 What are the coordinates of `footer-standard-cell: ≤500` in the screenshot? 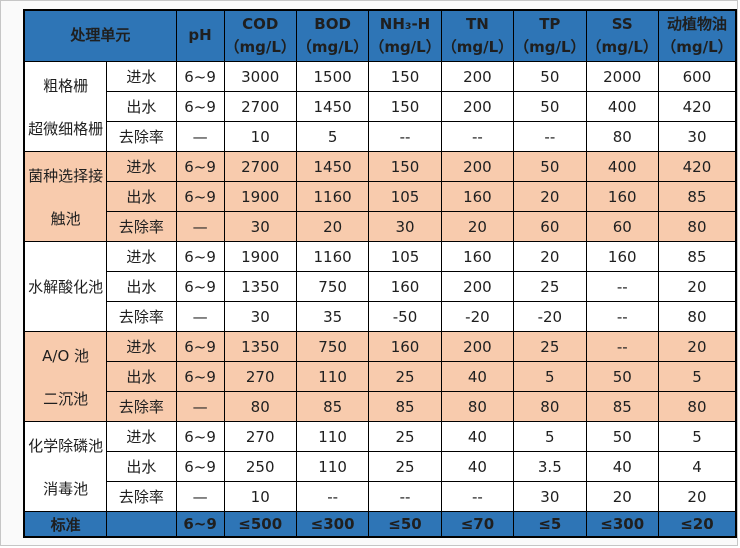 It's located at (260, 524).